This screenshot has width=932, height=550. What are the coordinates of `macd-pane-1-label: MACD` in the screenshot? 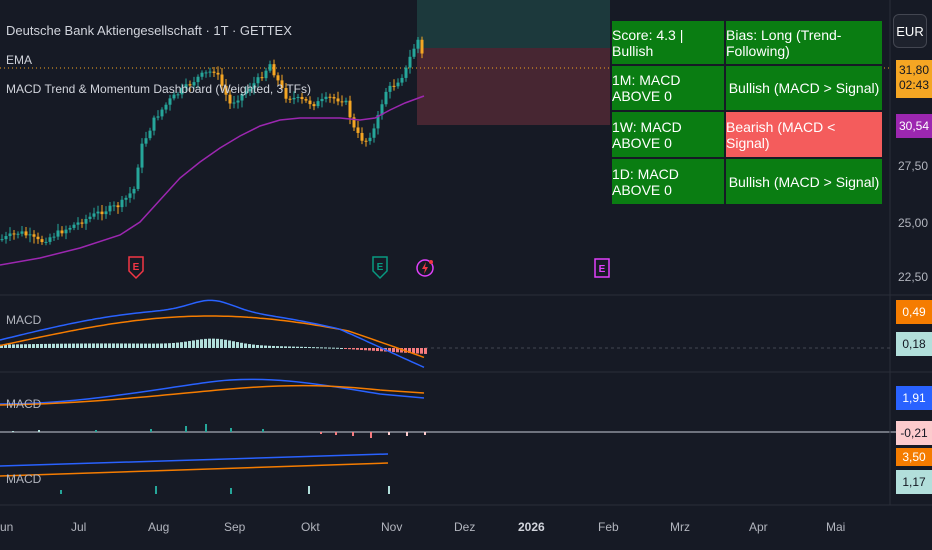 It's located at (24, 320).